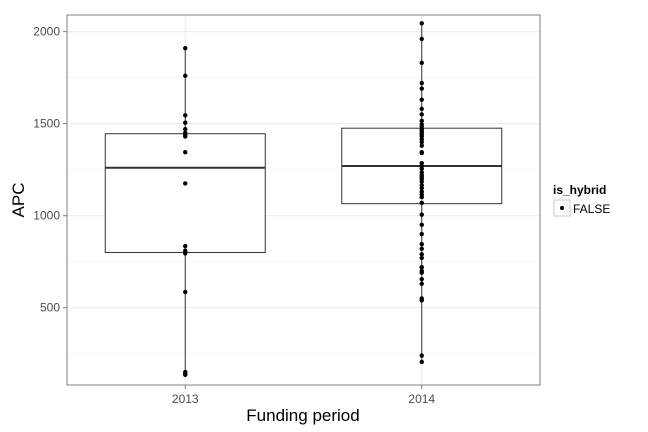  What do you see at coordinates (185, 399) in the screenshot?
I see `x-tick-label: 2013` at bounding box center [185, 399].